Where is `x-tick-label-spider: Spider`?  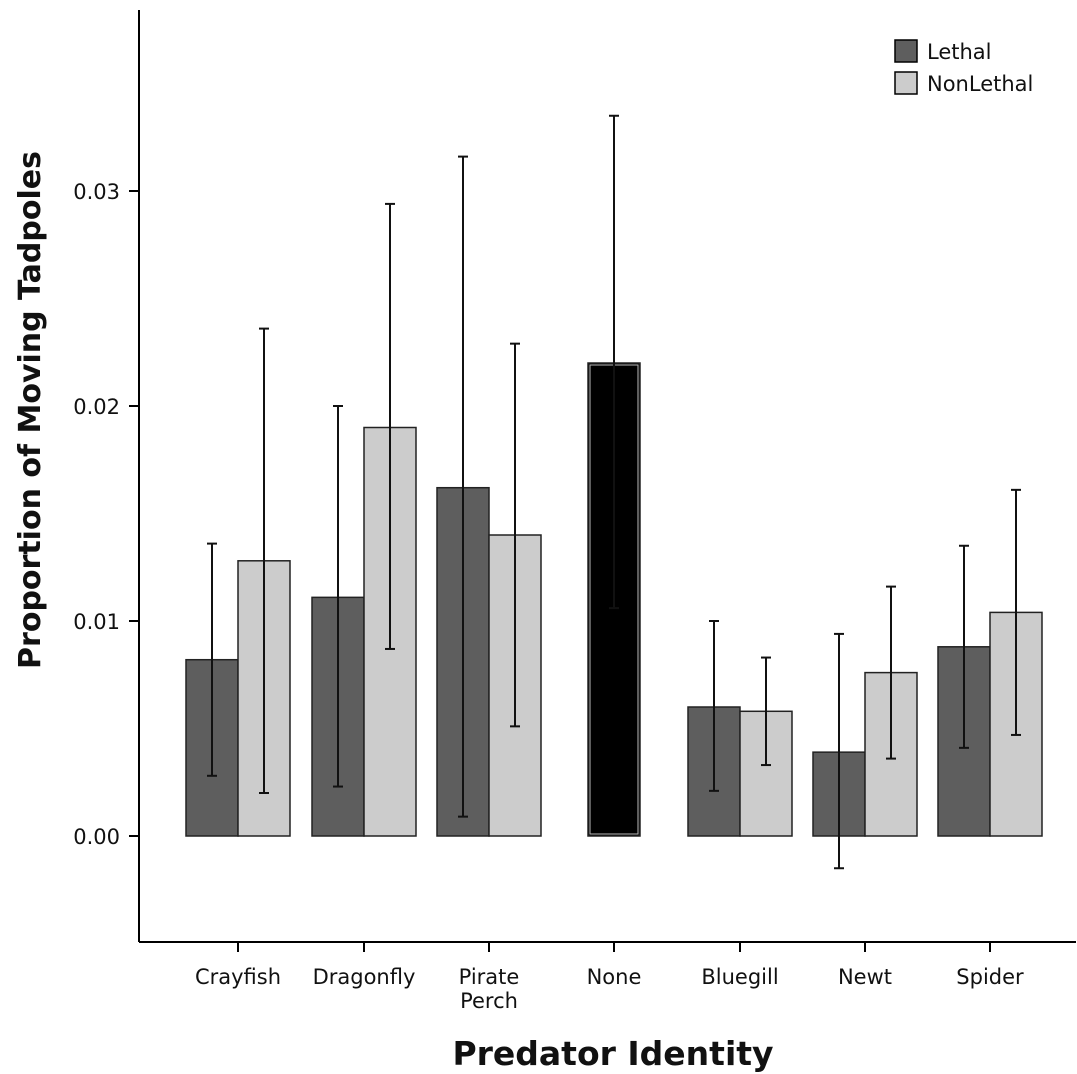 x-tick-label-spider: Spider is located at coordinates (990, 977).